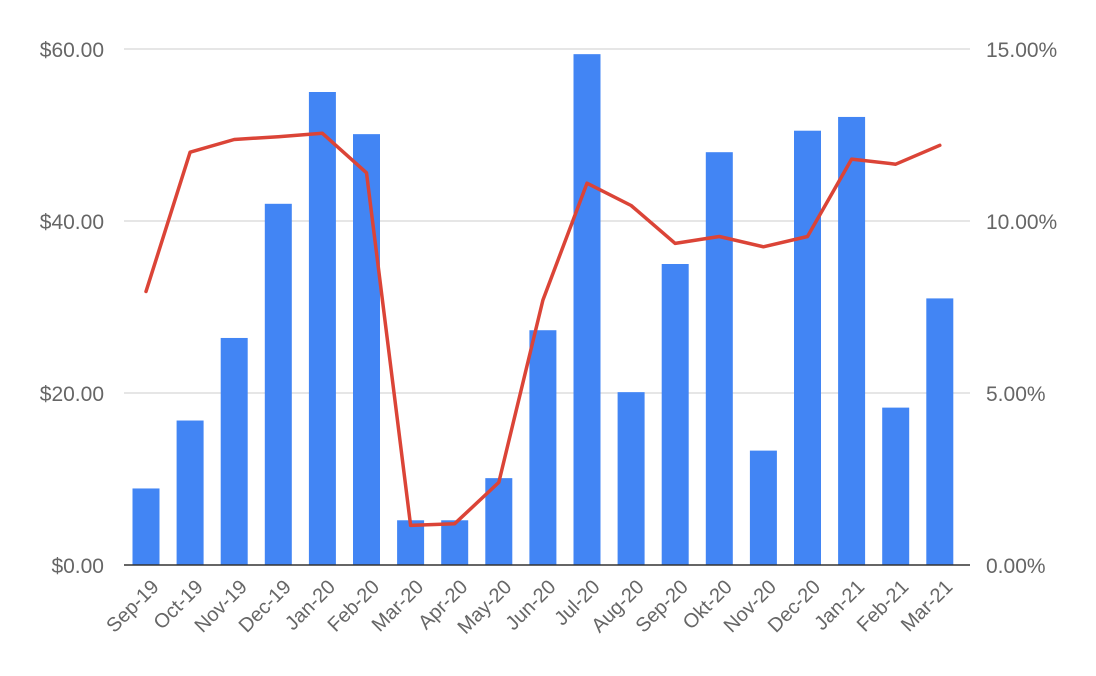  I want to click on left-y-tick-label: $0.00, so click(77, 566).